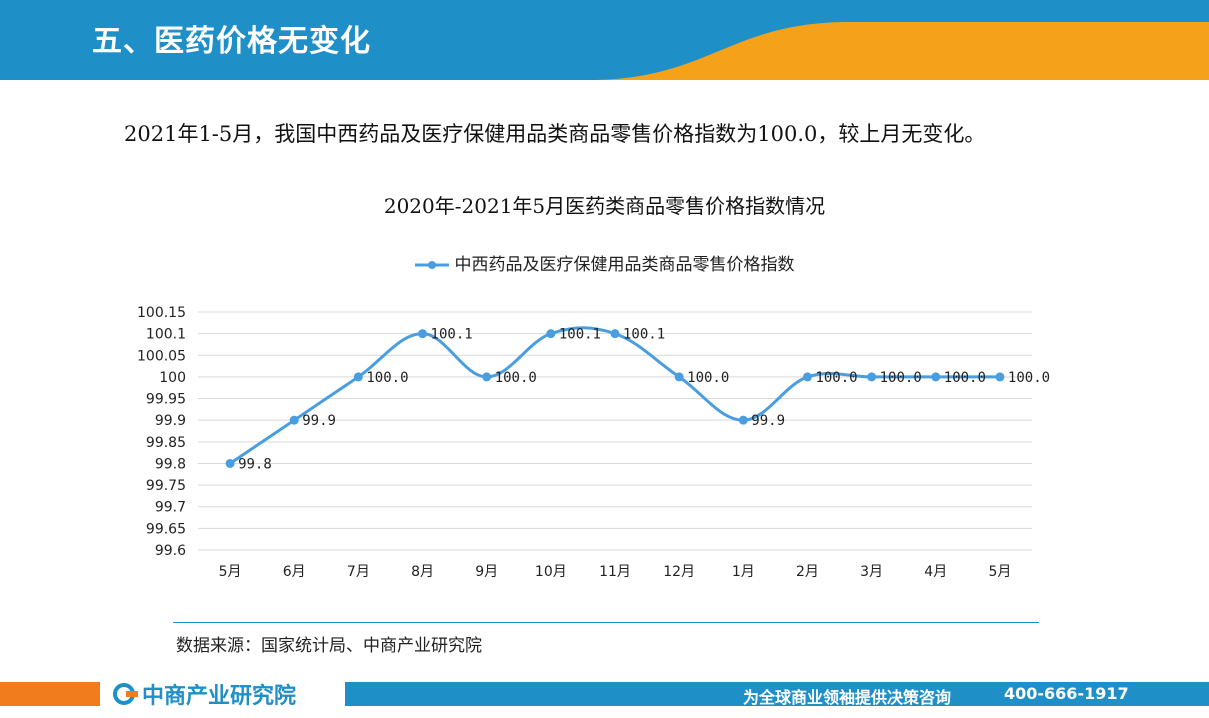  I want to click on data-label: 99.8, so click(255, 464).